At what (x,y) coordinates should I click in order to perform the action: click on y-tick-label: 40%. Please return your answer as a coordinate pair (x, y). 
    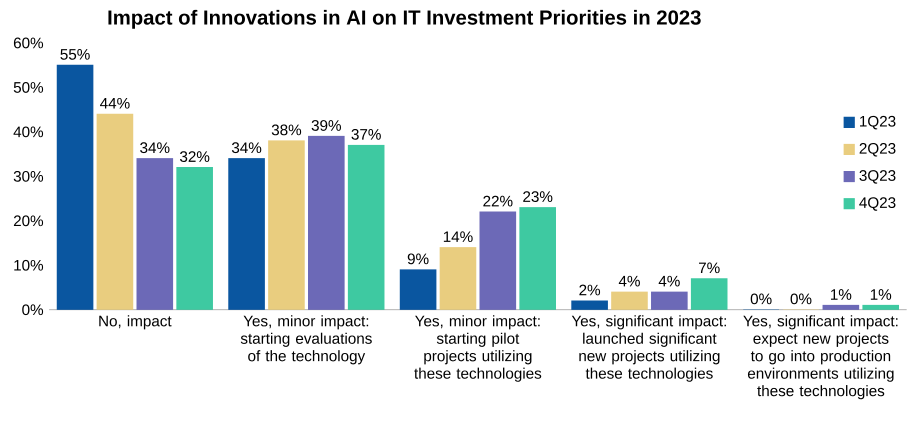
    Looking at the image, I should click on (29, 132).